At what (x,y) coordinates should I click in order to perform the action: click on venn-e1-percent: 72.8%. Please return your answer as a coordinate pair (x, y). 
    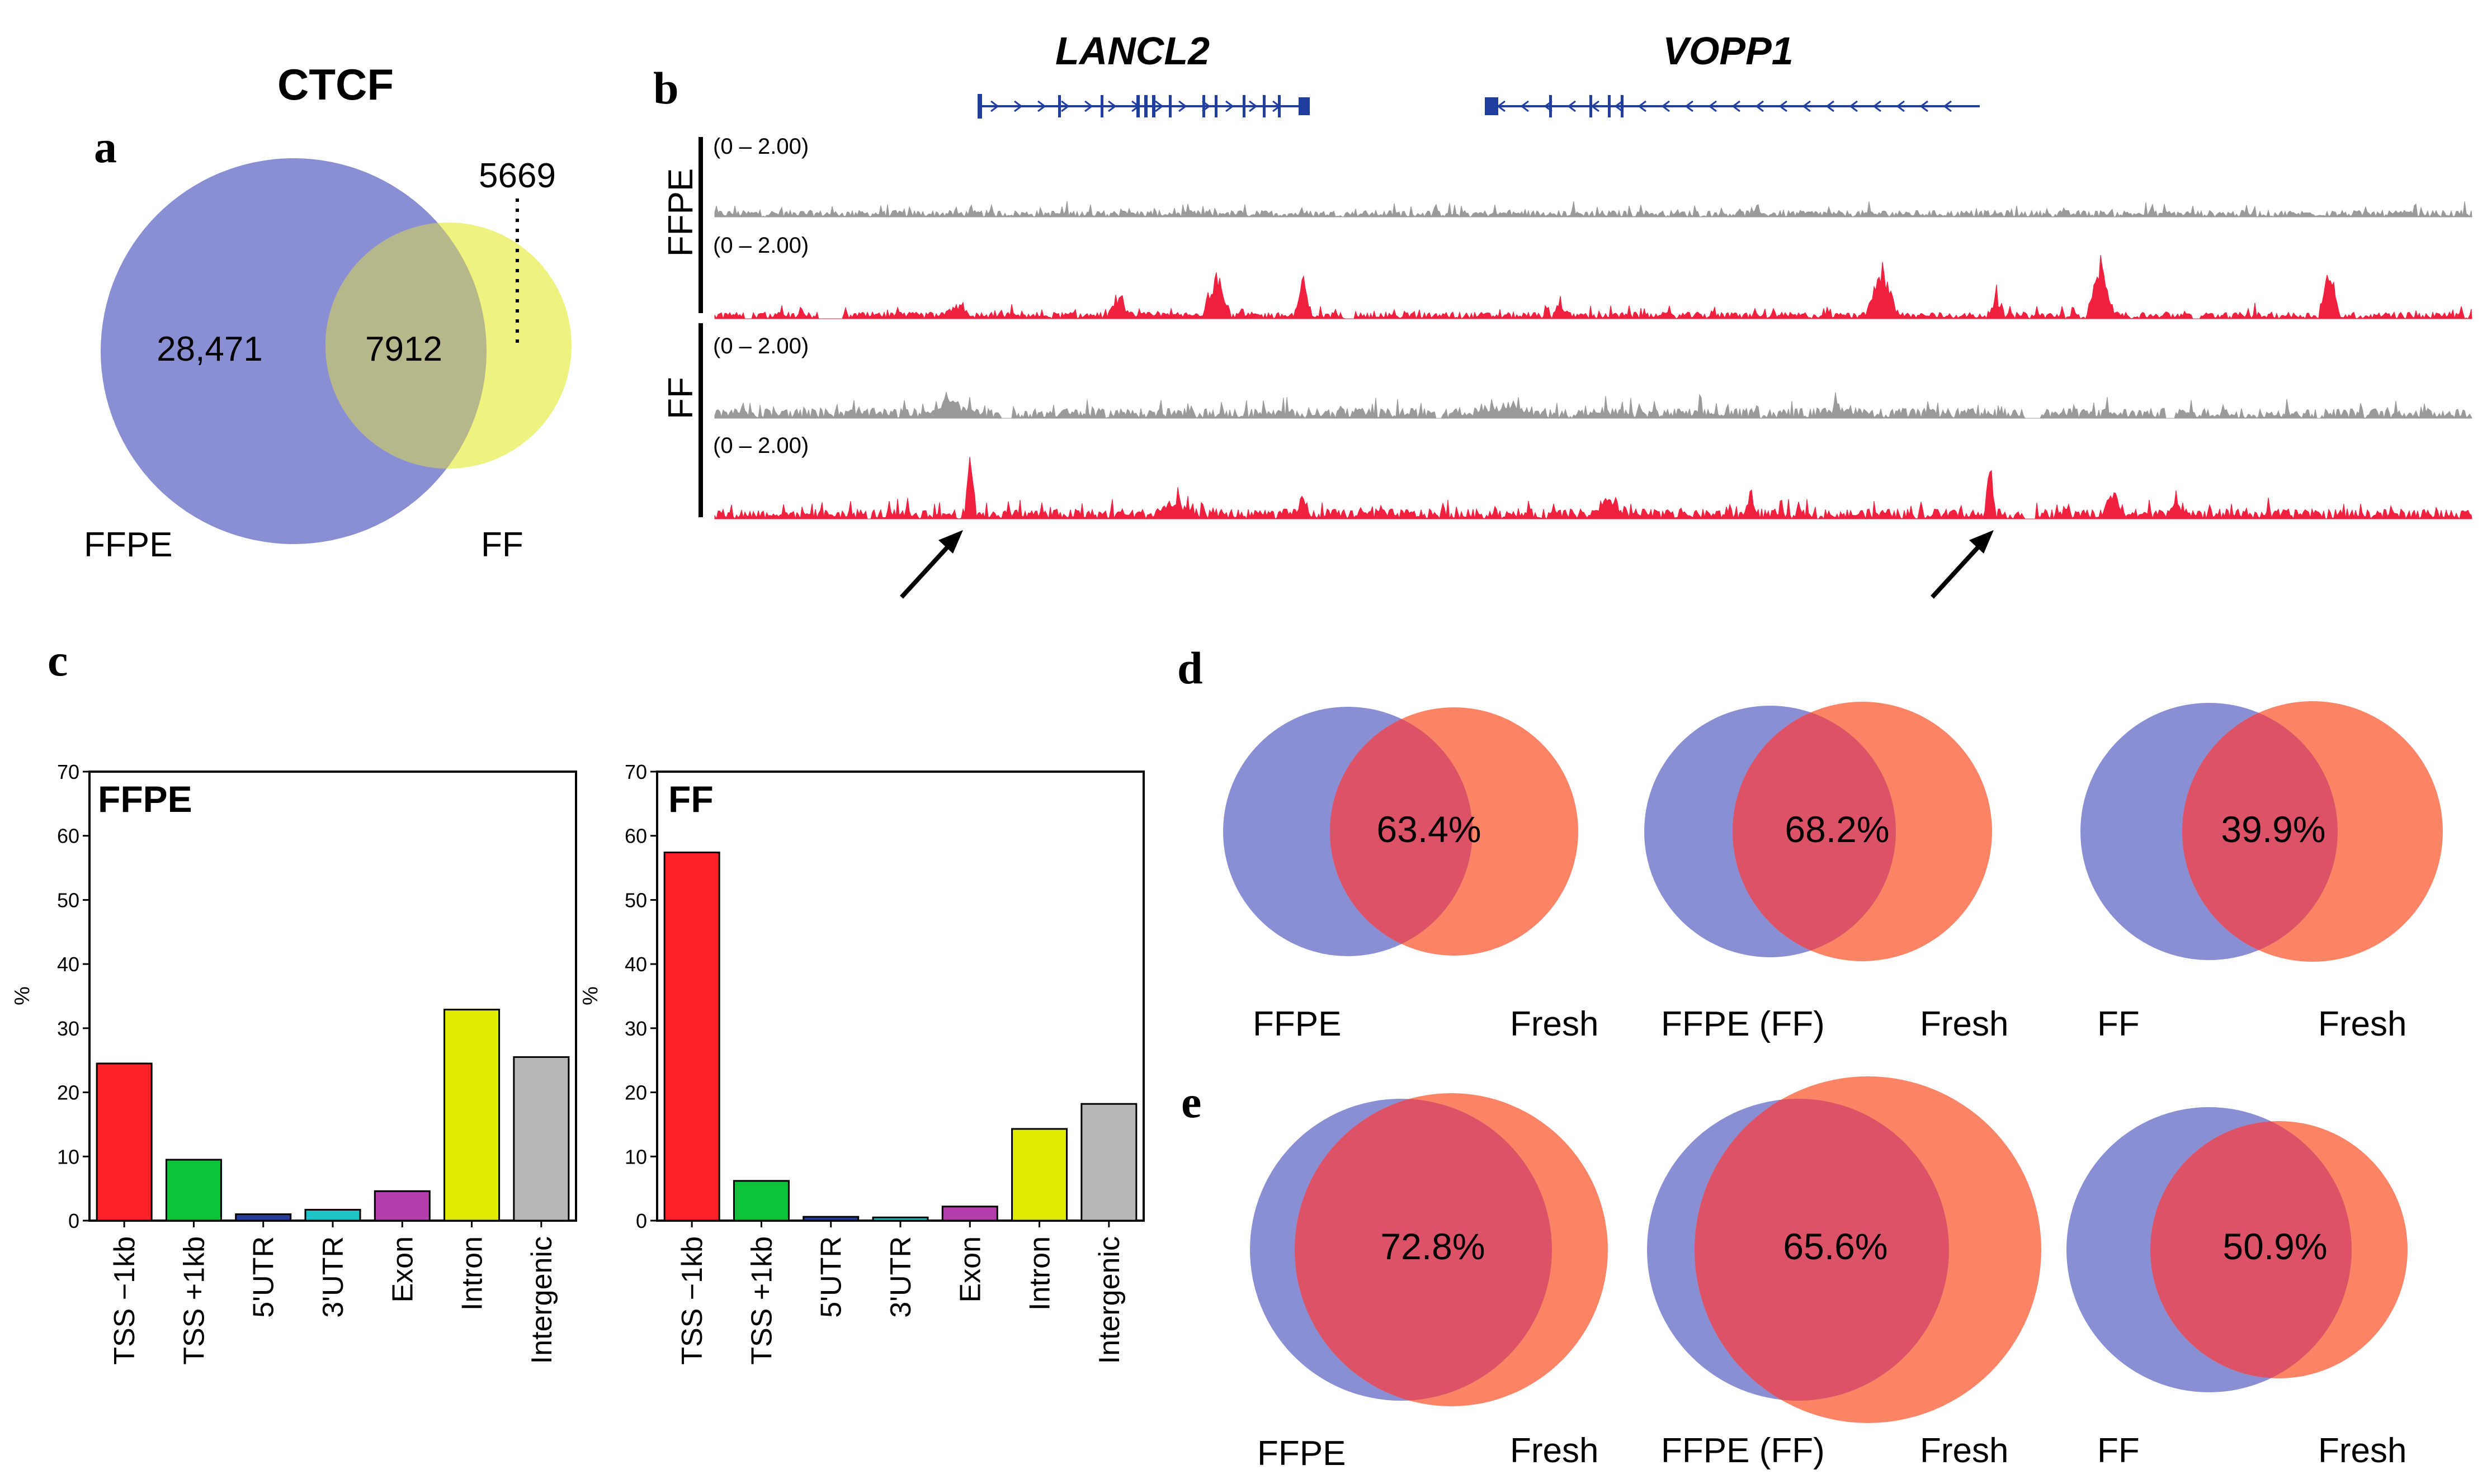
    Looking at the image, I should click on (1432, 1246).